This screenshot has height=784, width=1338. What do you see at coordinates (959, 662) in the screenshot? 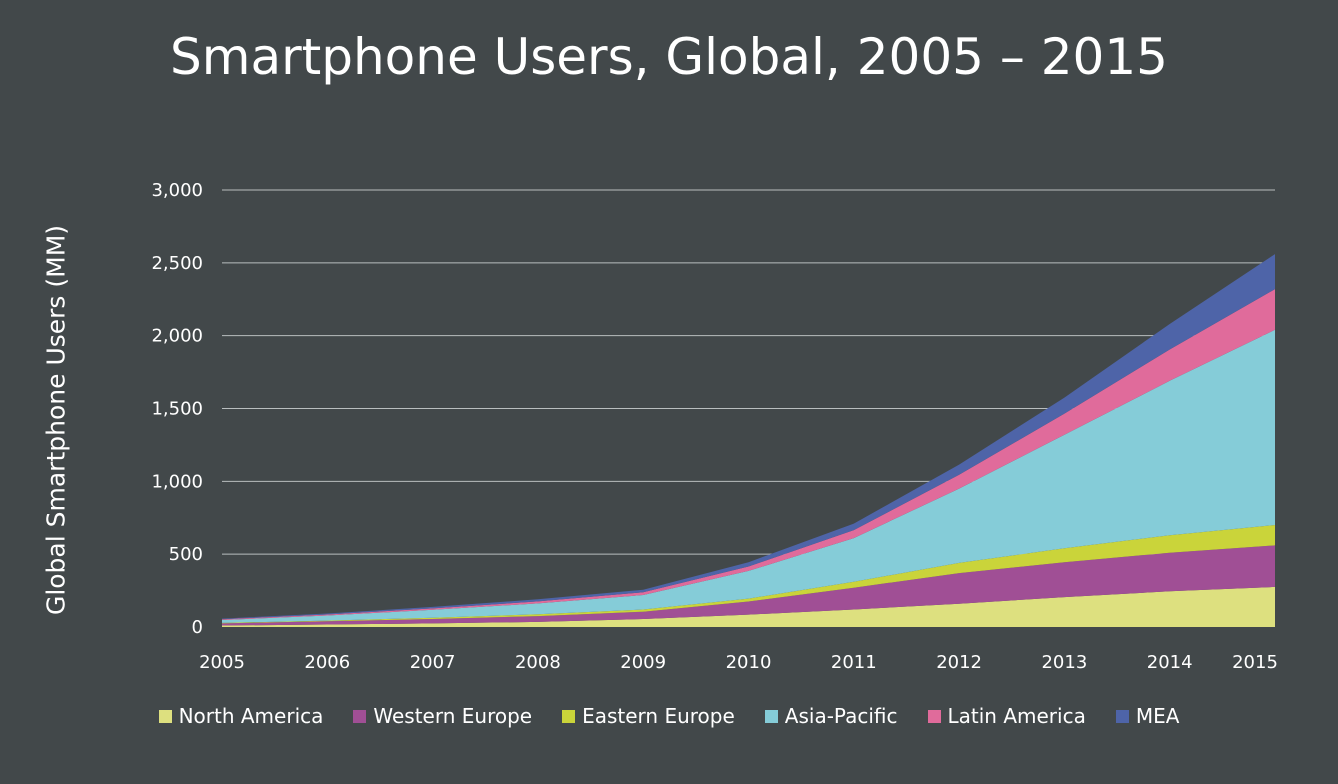
I see `x-tick-label: 2012` at bounding box center [959, 662].